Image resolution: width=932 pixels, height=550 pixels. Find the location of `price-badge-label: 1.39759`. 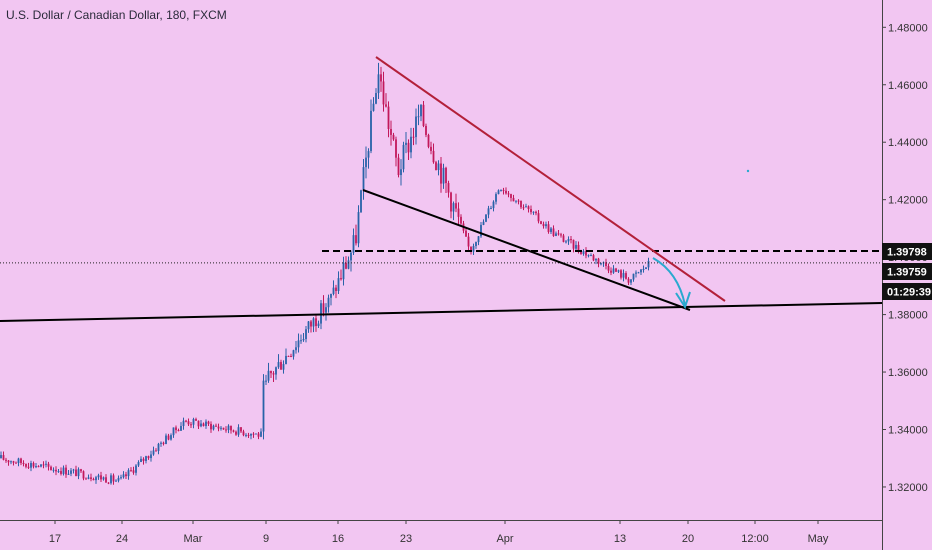

price-badge-label: 1.39759 is located at coordinates (907, 273).